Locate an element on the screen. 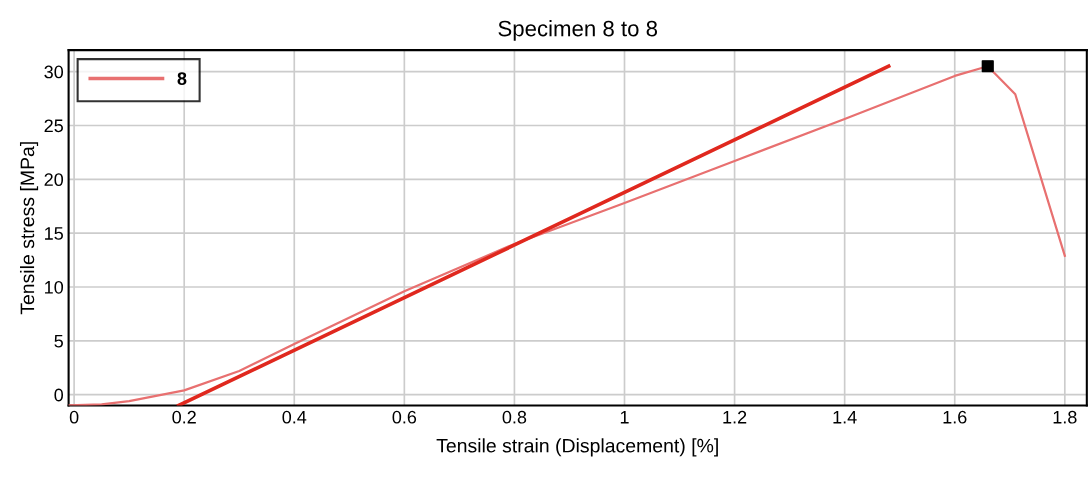 The image size is (1089, 477). x-tick-label: 1.8 is located at coordinates (1065, 417).